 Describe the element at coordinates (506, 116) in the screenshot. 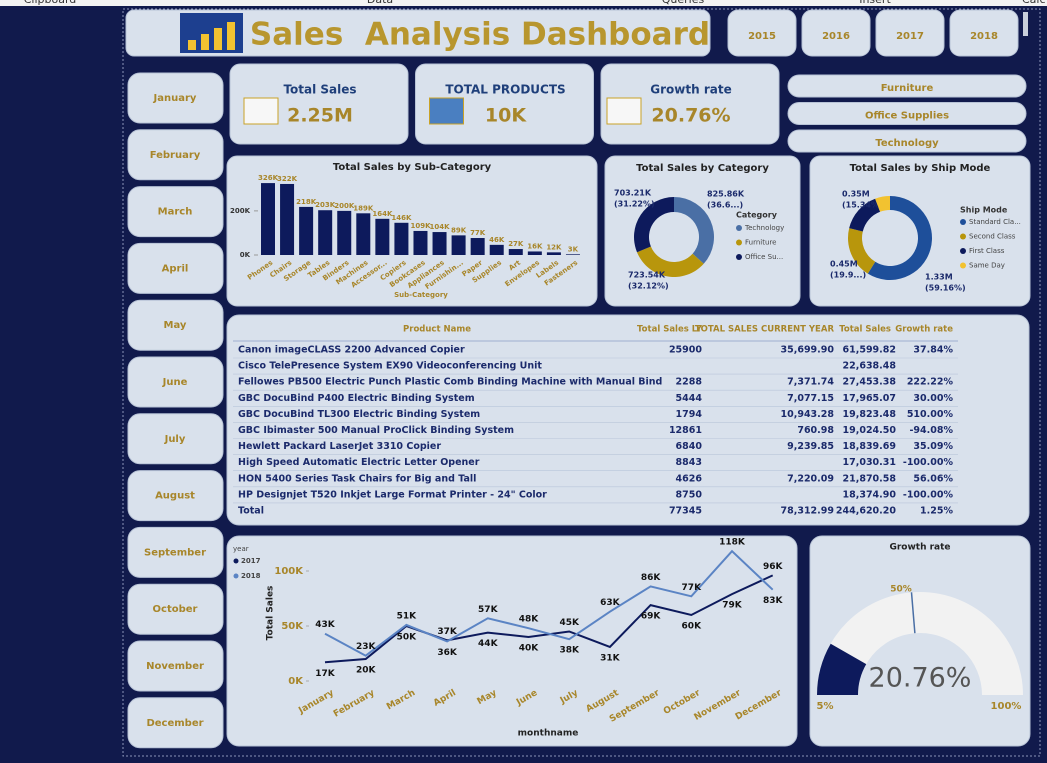

I see `kpi-value: 10K` at that location.